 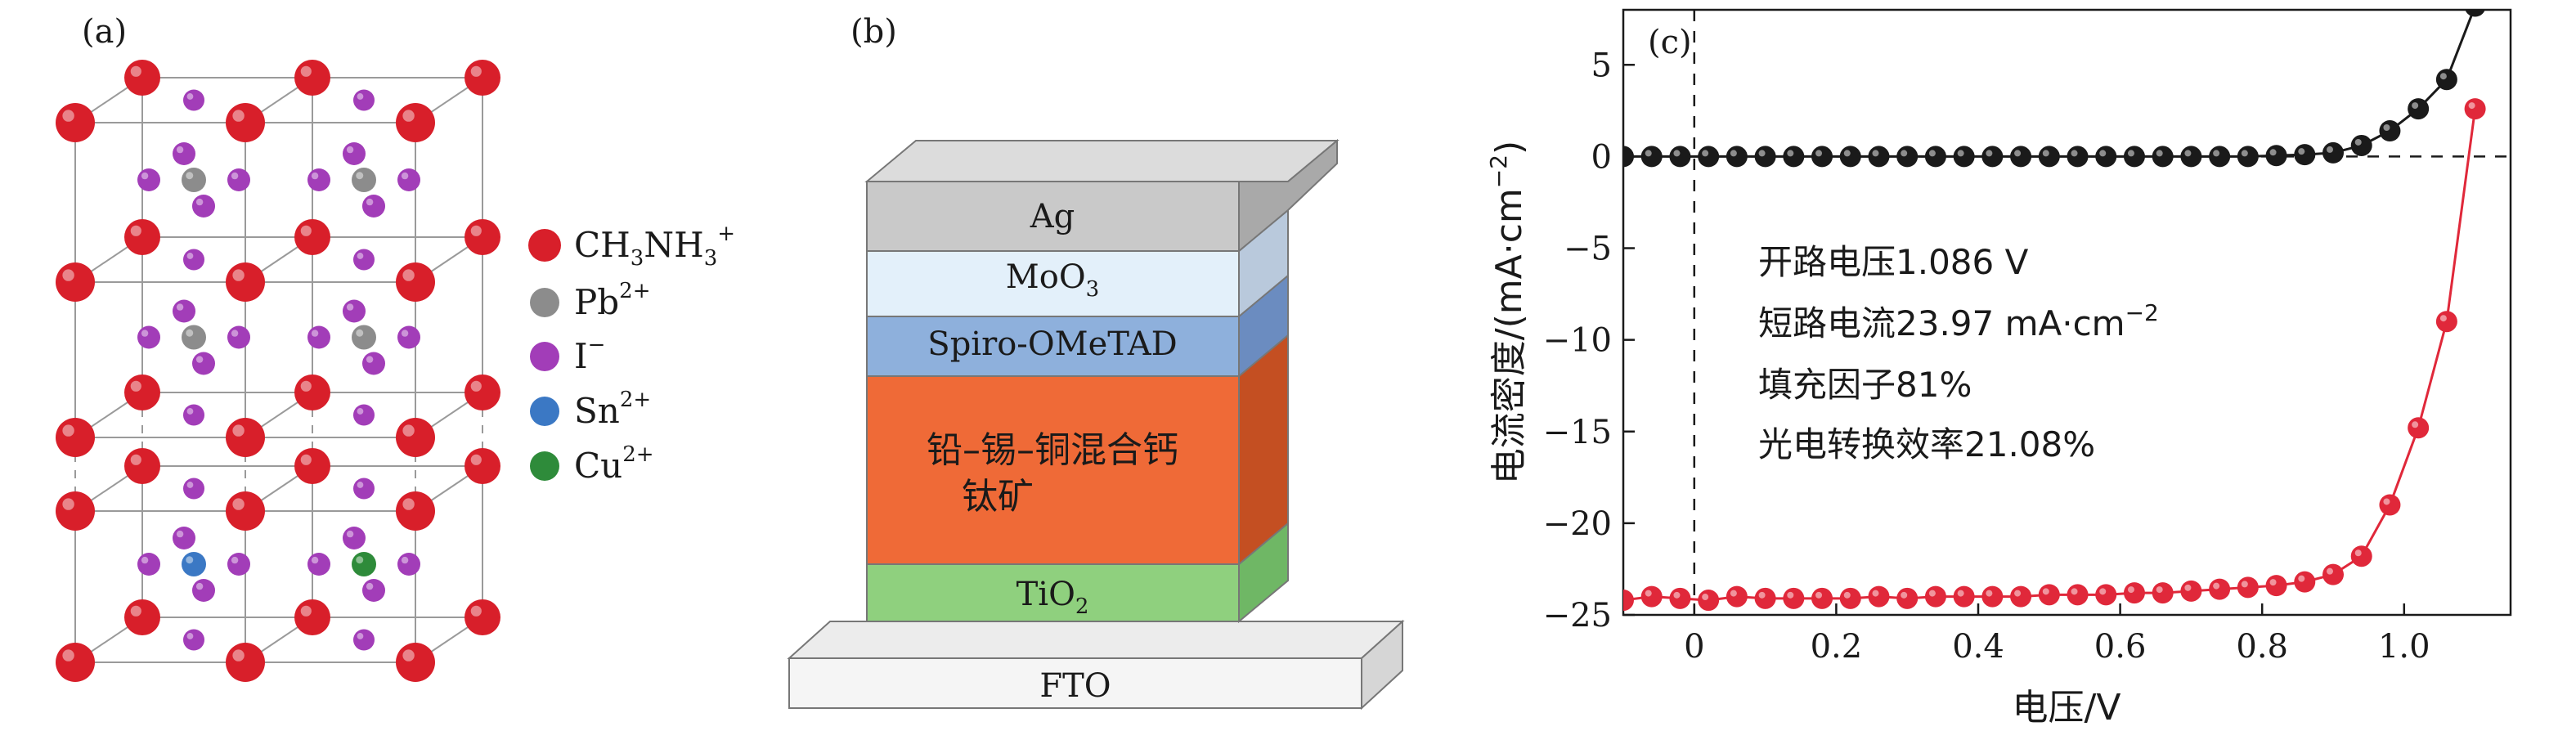 I want to click on layer-label-ag: Ag, so click(x=1052, y=216).